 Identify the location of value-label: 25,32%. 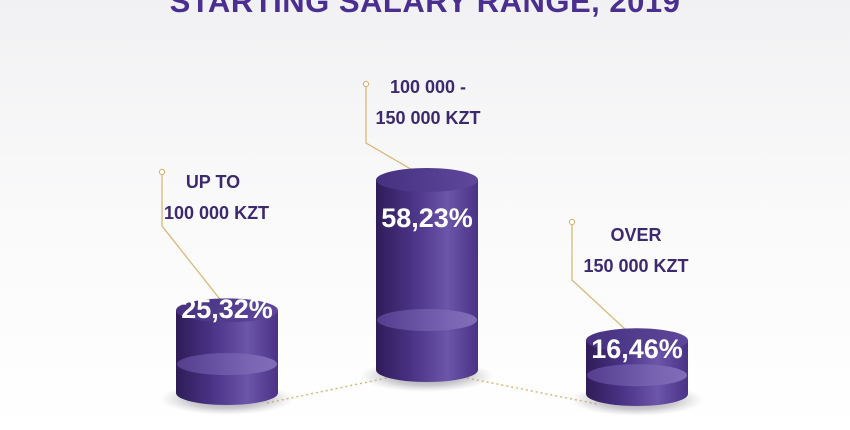
(227, 309).